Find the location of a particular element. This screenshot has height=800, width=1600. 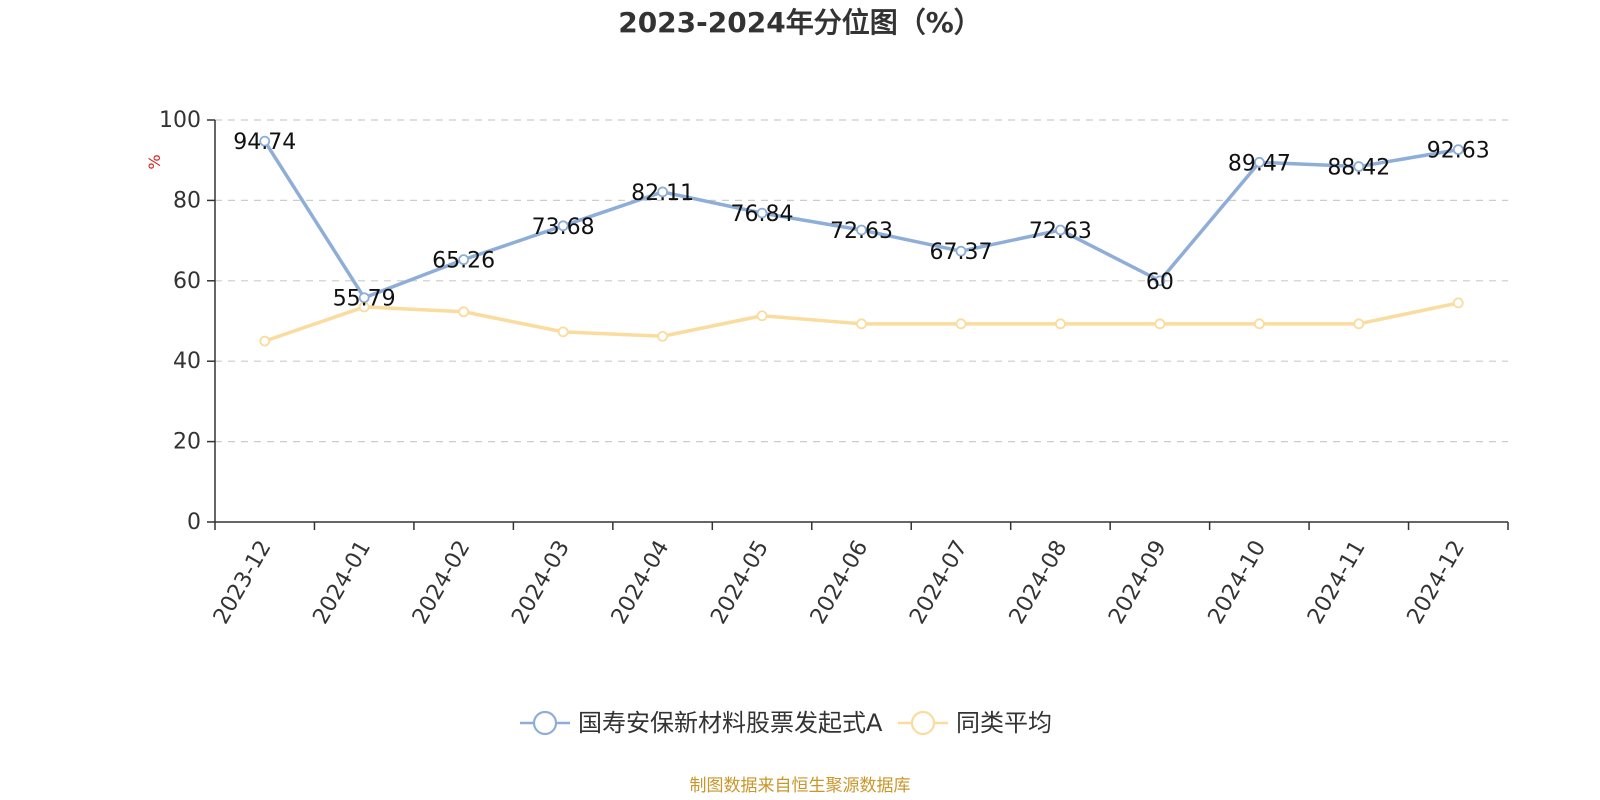

x-tick-label: 2024-12 is located at coordinates (1437, 582).